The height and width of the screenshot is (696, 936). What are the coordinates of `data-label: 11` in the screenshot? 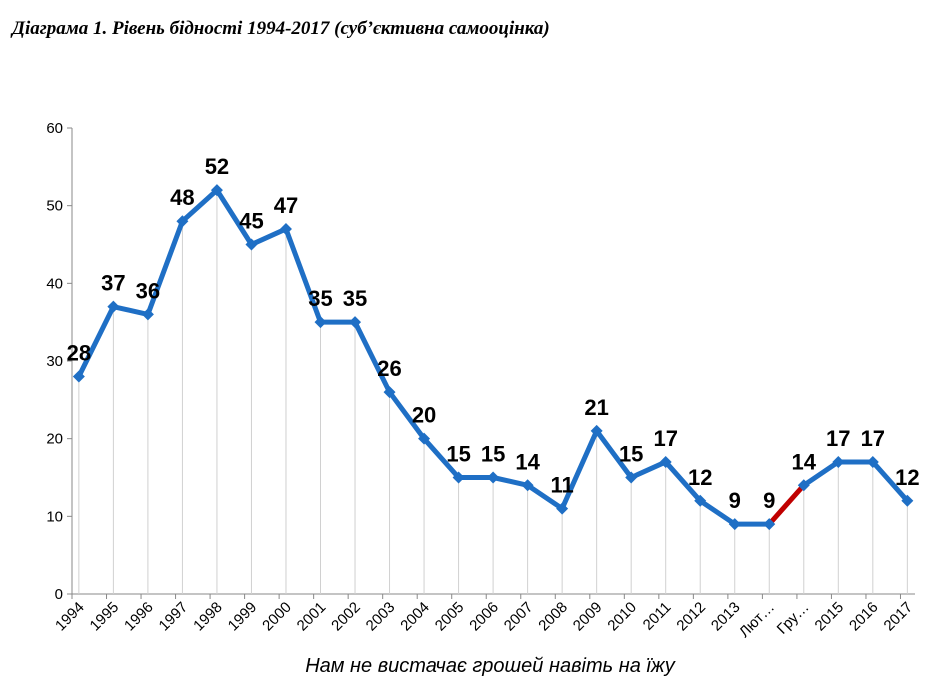 It's located at (562, 485).